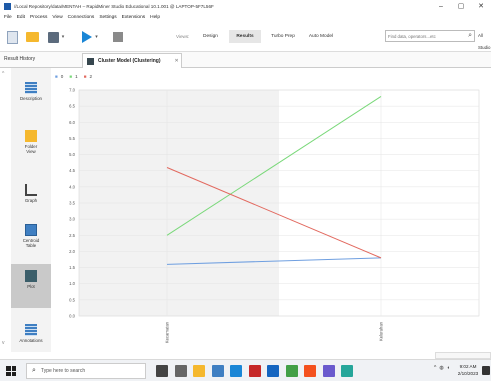 The width and height of the screenshot is (491, 381). Describe the element at coordinates (86, 371) in the screenshot. I see `taskbar-search-box: ⌕ Type here to search` at that location.